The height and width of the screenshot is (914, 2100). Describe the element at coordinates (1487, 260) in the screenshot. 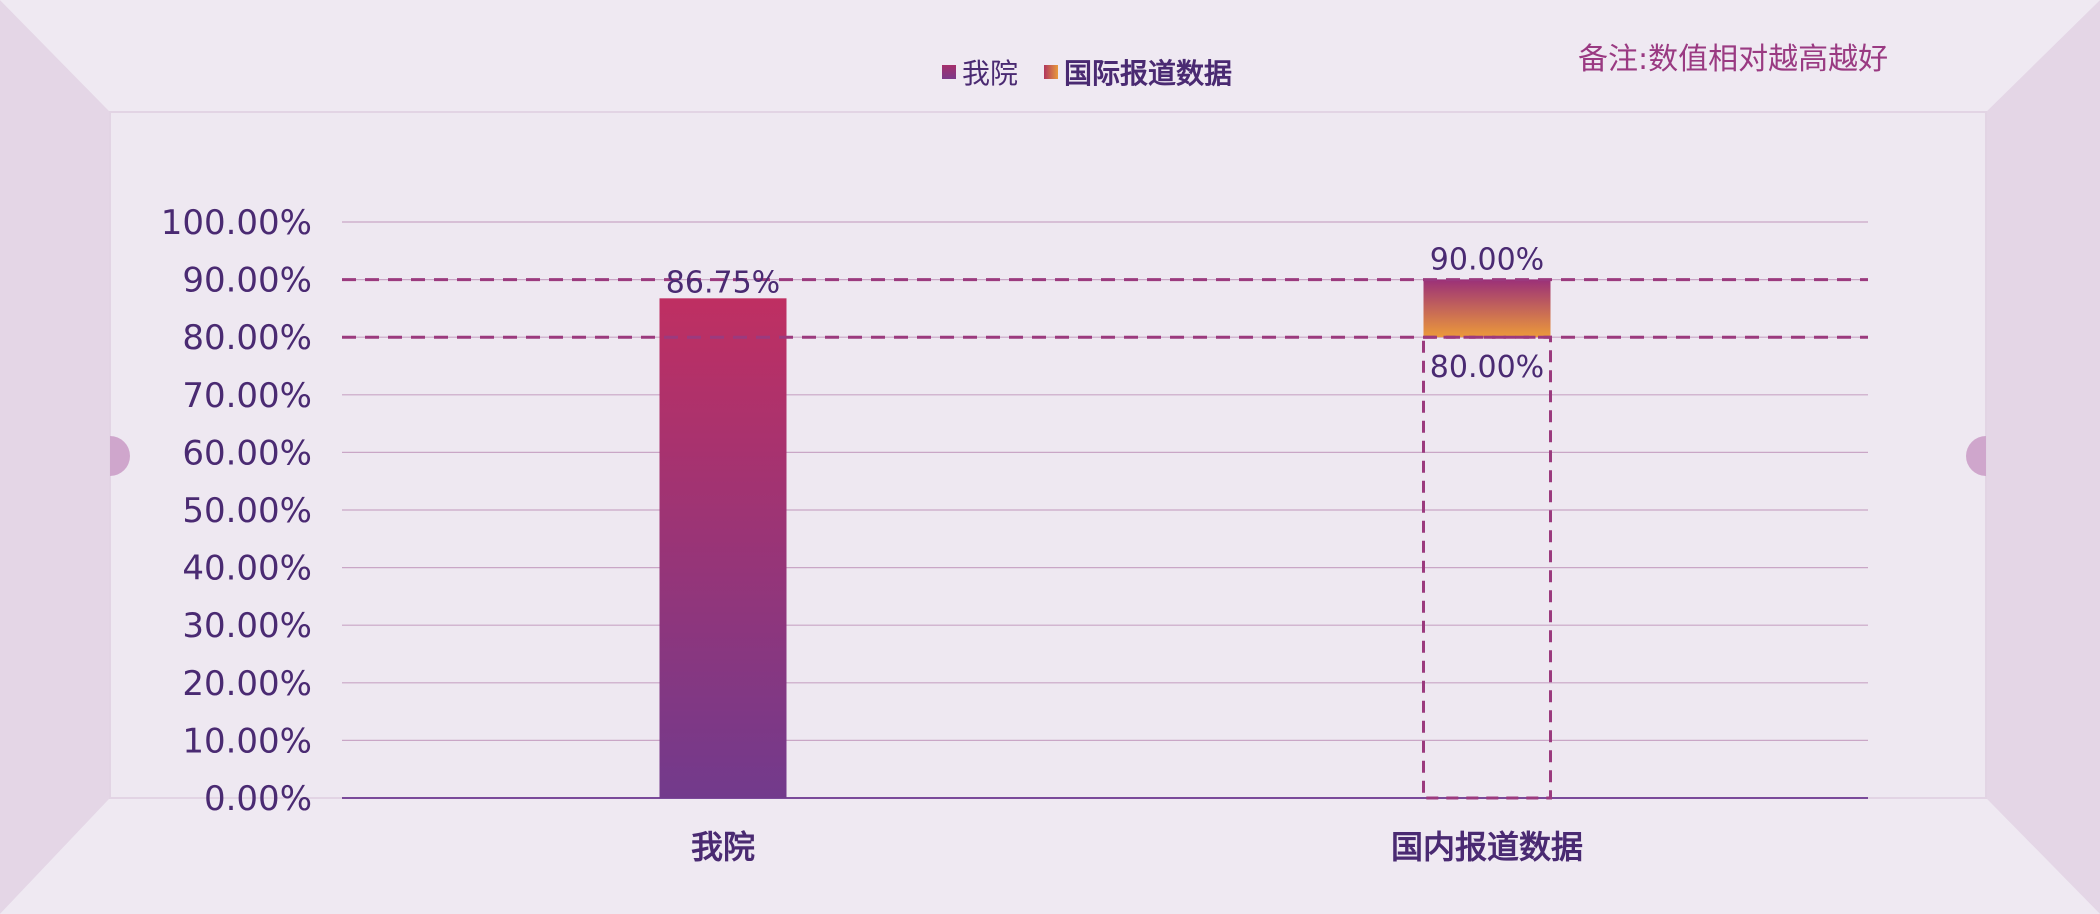

I see `data-label: 90.00%` at that location.